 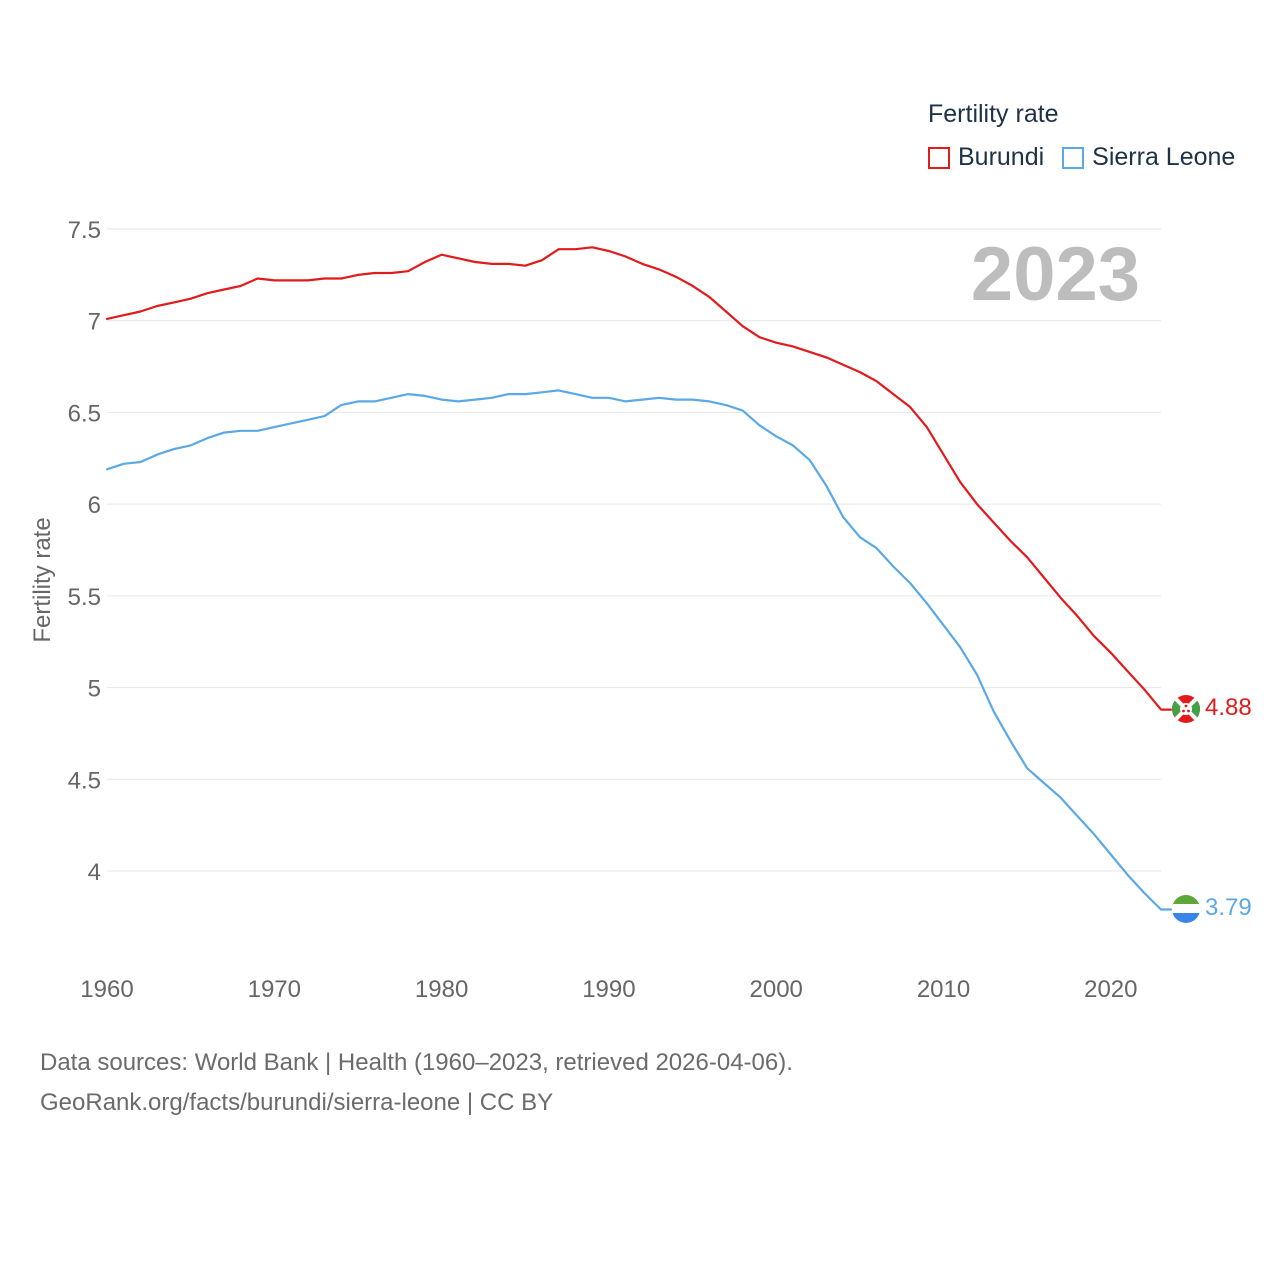 I want to click on legend-title: Fertility rate, so click(x=993, y=114).